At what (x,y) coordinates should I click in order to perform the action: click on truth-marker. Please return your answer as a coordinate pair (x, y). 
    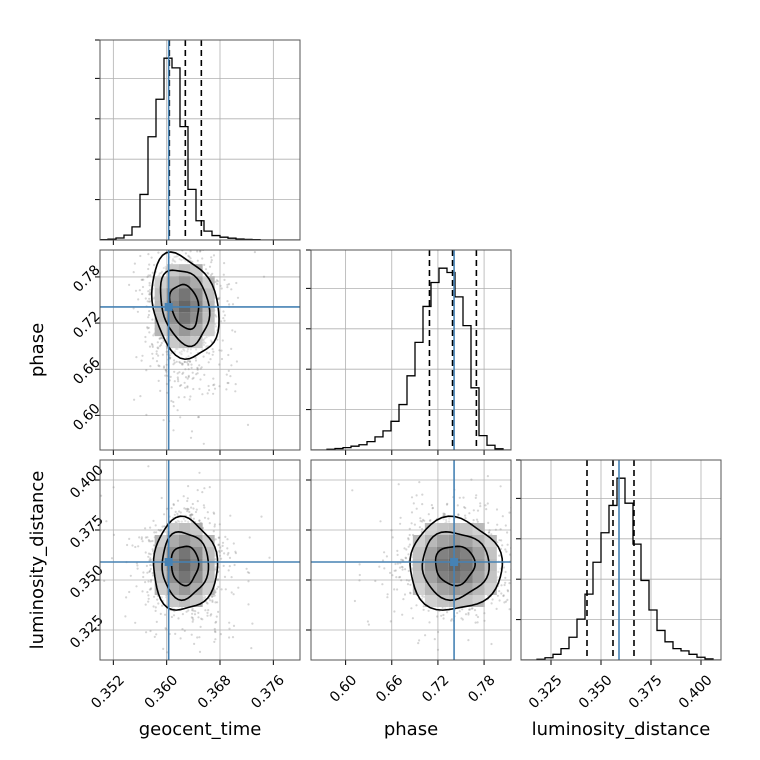
    Looking at the image, I should click on (454, 562).